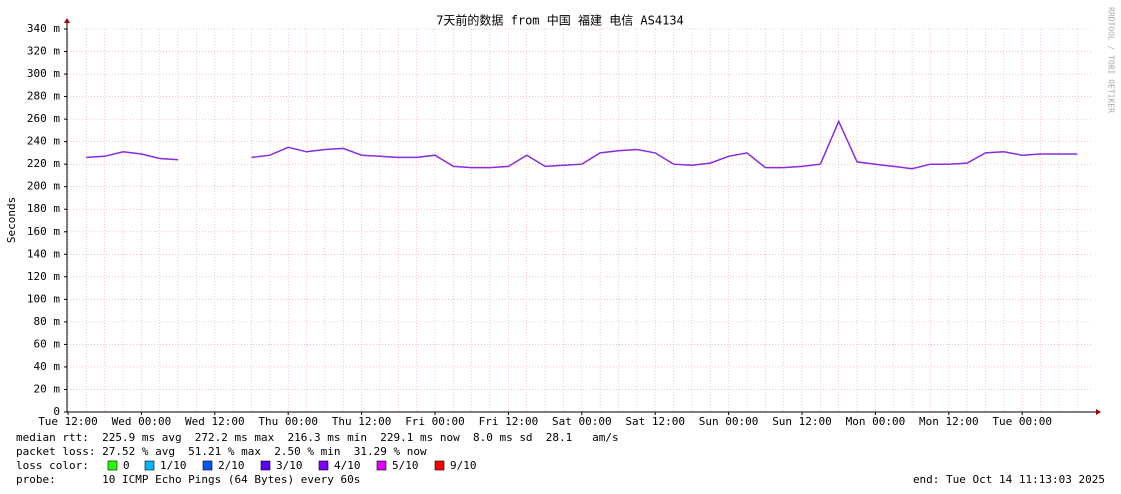  Describe the element at coordinates (231, 465) in the screenshot. I see `loss-label: 2/10` at that location.